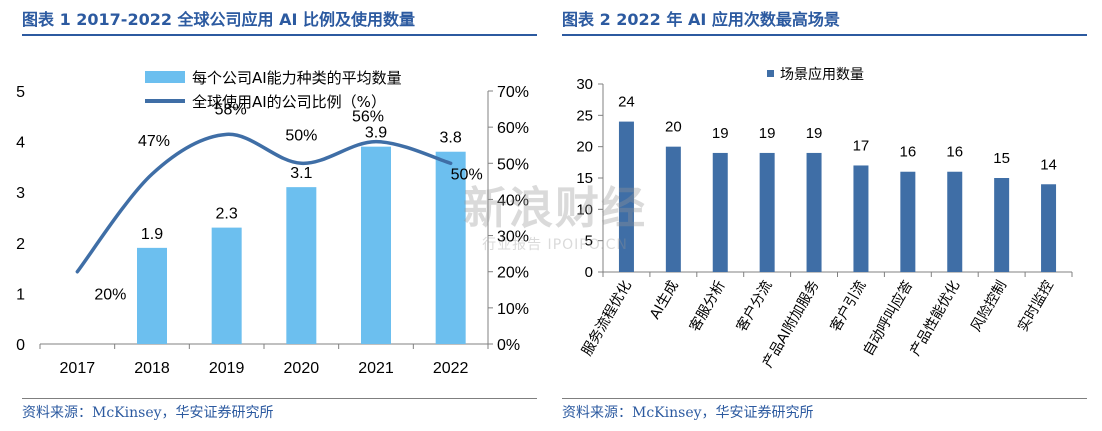 This screenshot has height=431, width=1102. Describe the element at coordinates (302, 368) in the screenshot. I see `left-x-tick-label: 2020` at that location.